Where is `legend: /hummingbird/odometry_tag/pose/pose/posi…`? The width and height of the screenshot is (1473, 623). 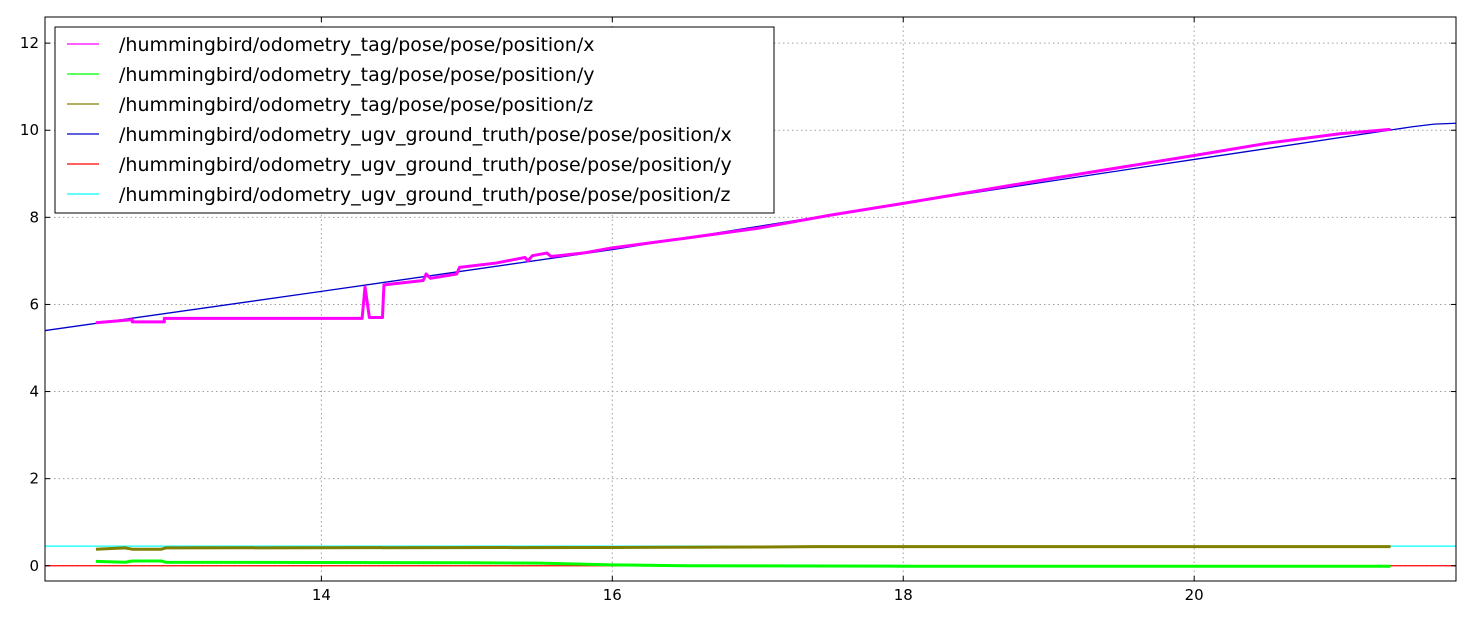 legend: /hummingbird/odometry_tag/pose/pose/posi… is located at coordinates (414, 120).